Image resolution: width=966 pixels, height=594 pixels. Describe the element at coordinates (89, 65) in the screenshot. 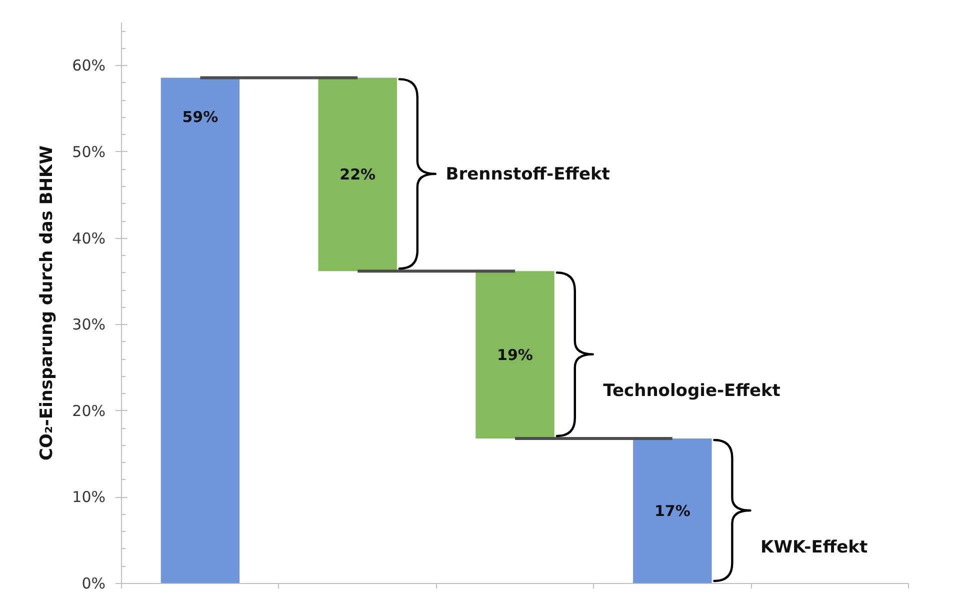

I see `y-tick-label: 60%` at that location.